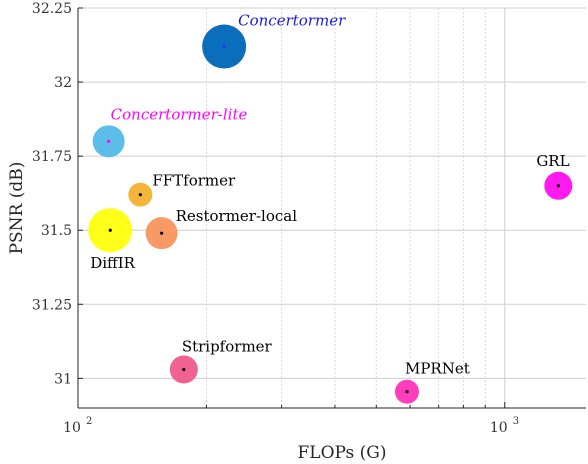 The image size is (588, 464). Describe the element at coordinates (179, 114) in the screenshot. I see `point-label: Concertormer-lite` at that location.